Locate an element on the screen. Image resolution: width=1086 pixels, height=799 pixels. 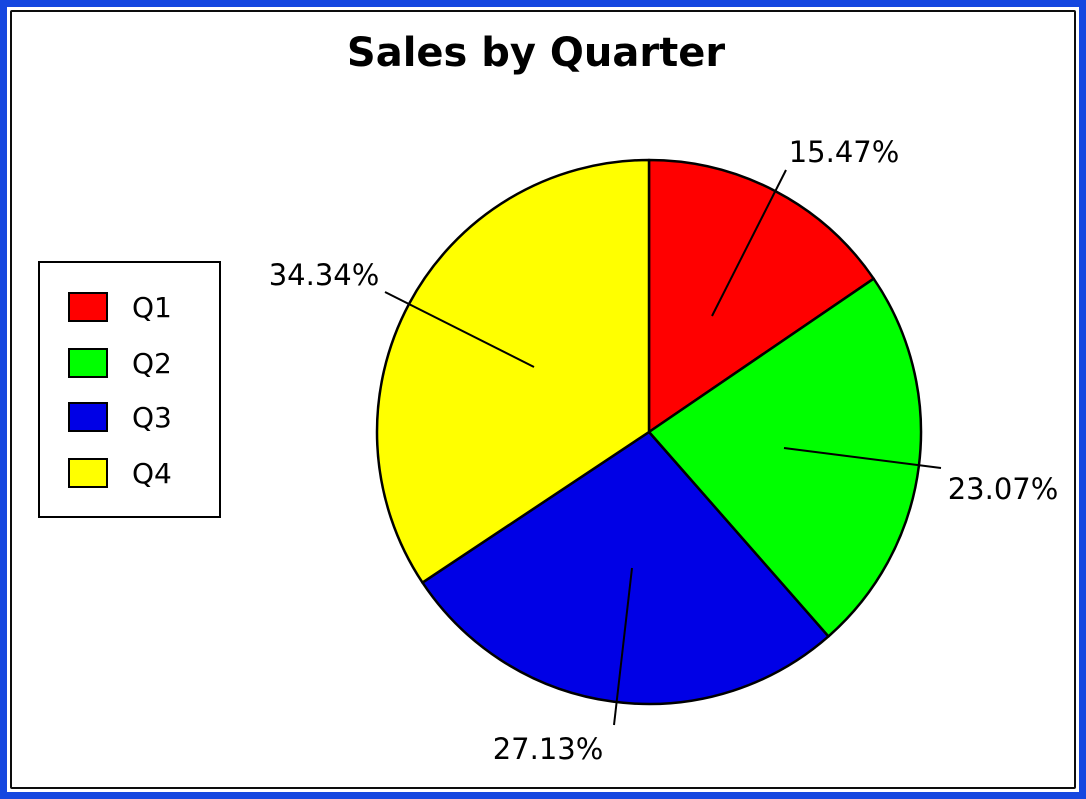
legend-item-q4: Q4 is located at coordinates (120, 473).